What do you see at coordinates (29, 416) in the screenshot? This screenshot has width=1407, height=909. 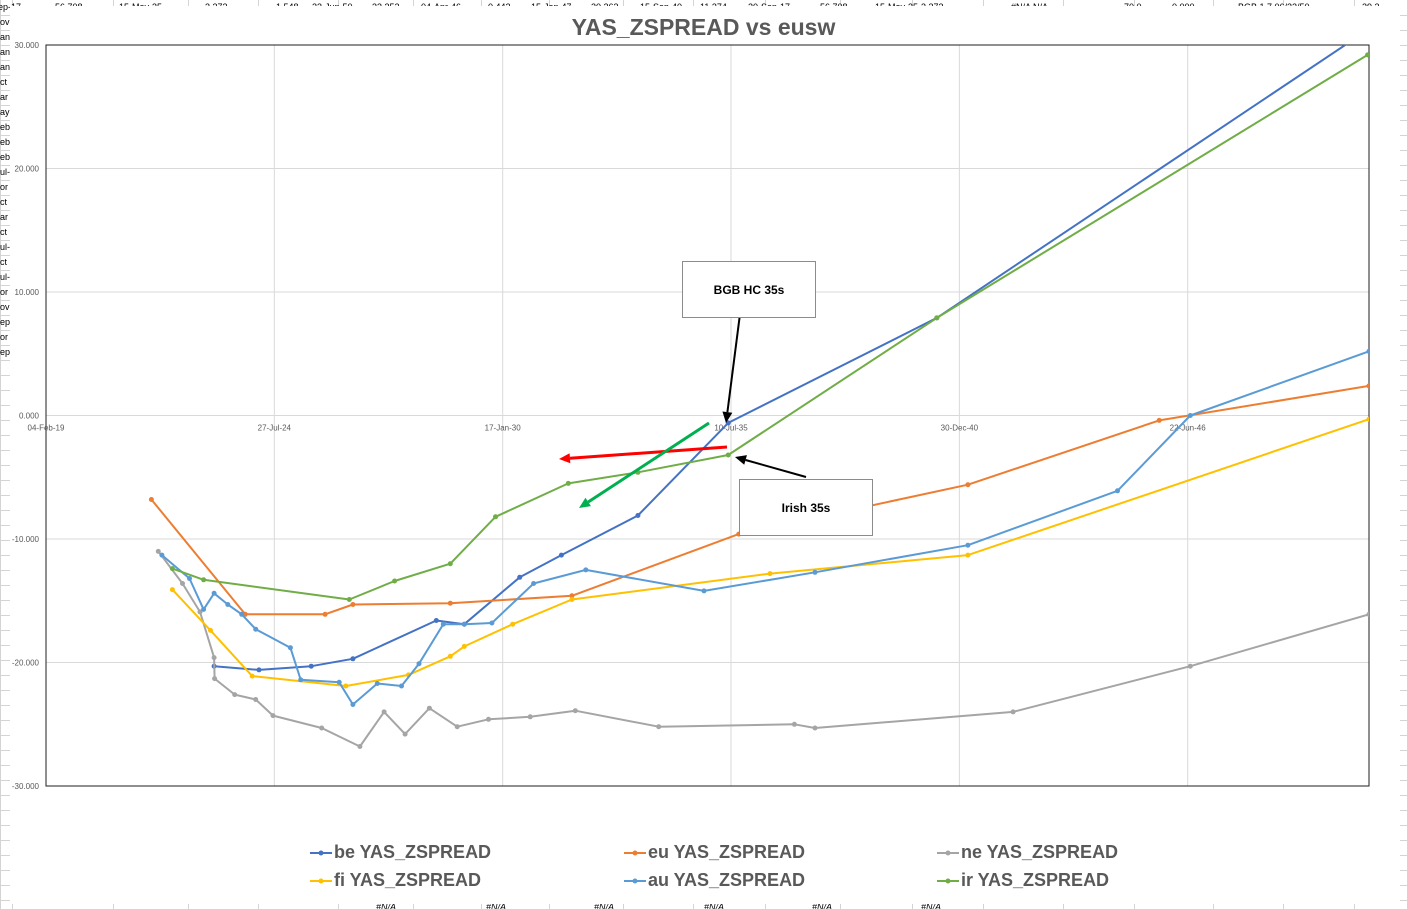 I see `y-tick-label-3: 0.000` at bounding box center [29, 416].